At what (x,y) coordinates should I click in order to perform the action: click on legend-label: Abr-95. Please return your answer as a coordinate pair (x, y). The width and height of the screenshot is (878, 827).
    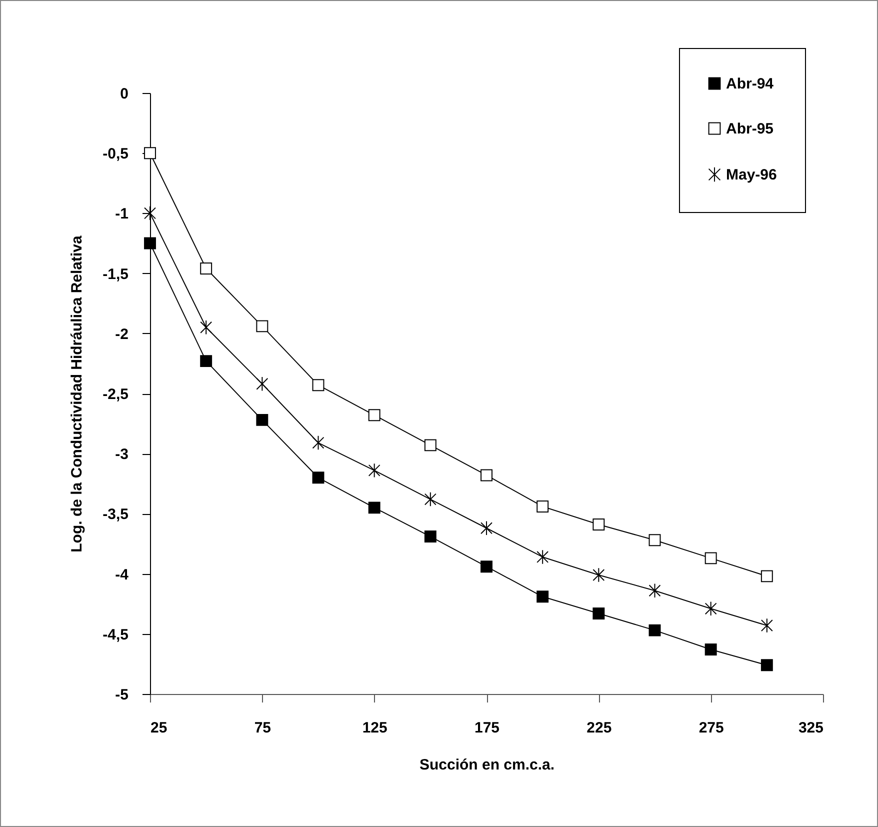
    Looking at the image, I should click on (750, 129).